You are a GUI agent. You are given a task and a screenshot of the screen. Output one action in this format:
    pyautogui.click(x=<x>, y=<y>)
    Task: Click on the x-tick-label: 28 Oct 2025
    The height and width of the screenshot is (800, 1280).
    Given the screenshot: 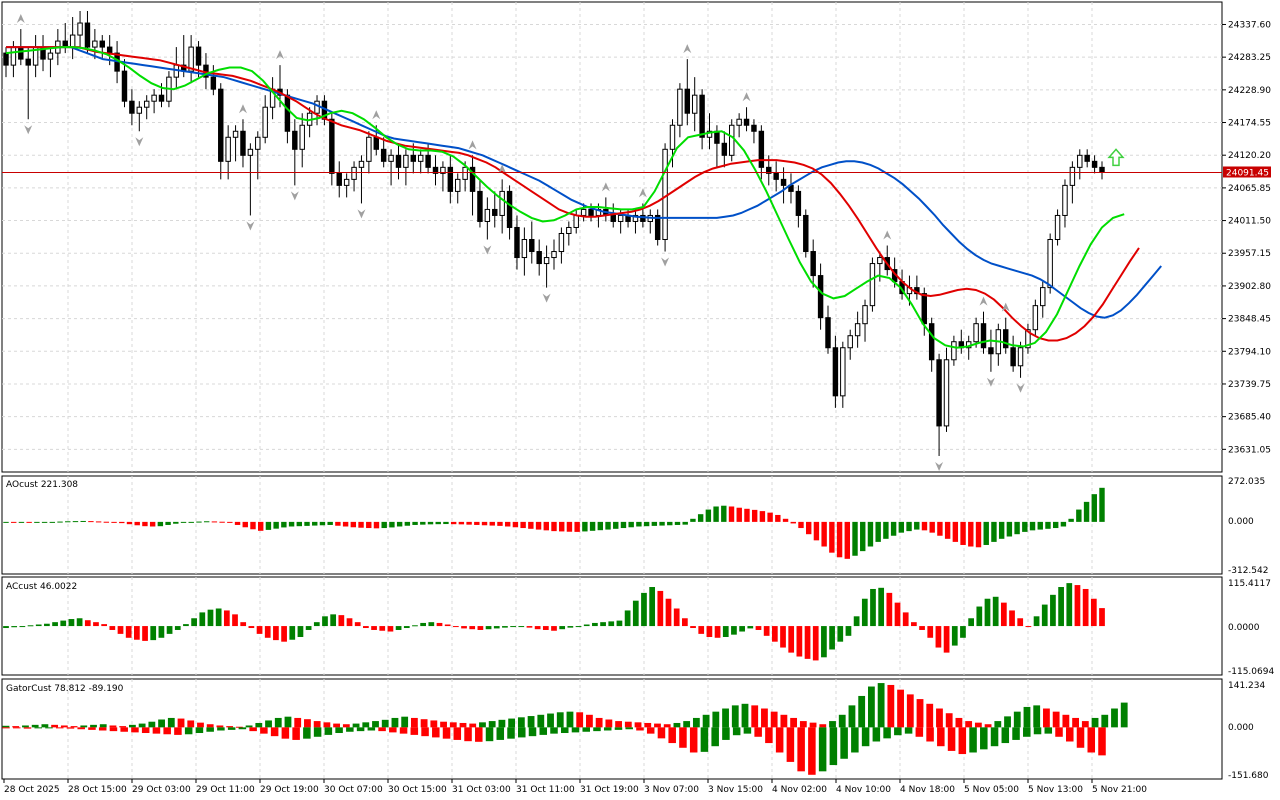 What is the action you would take?
    pyautogui.click(x=32, y=790)
    